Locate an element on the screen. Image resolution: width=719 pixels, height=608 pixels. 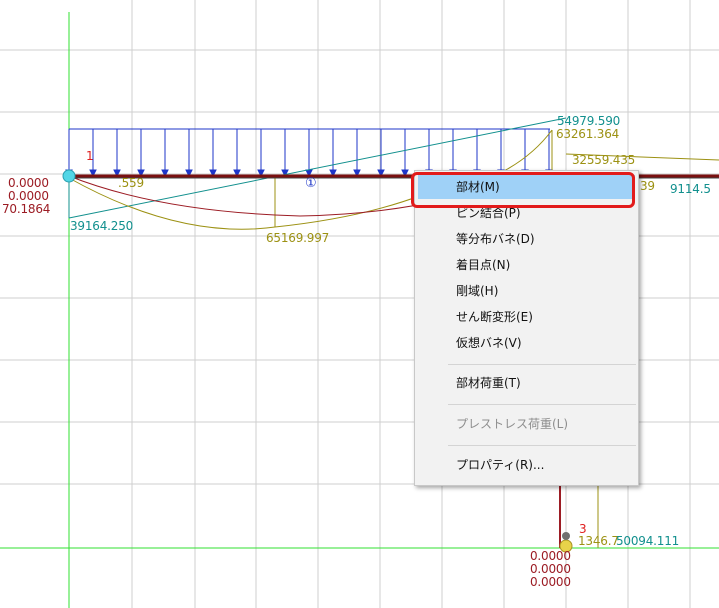
menu-item-virtual-spring: 仮想バネ(V) is located at coordinates (489, 343).